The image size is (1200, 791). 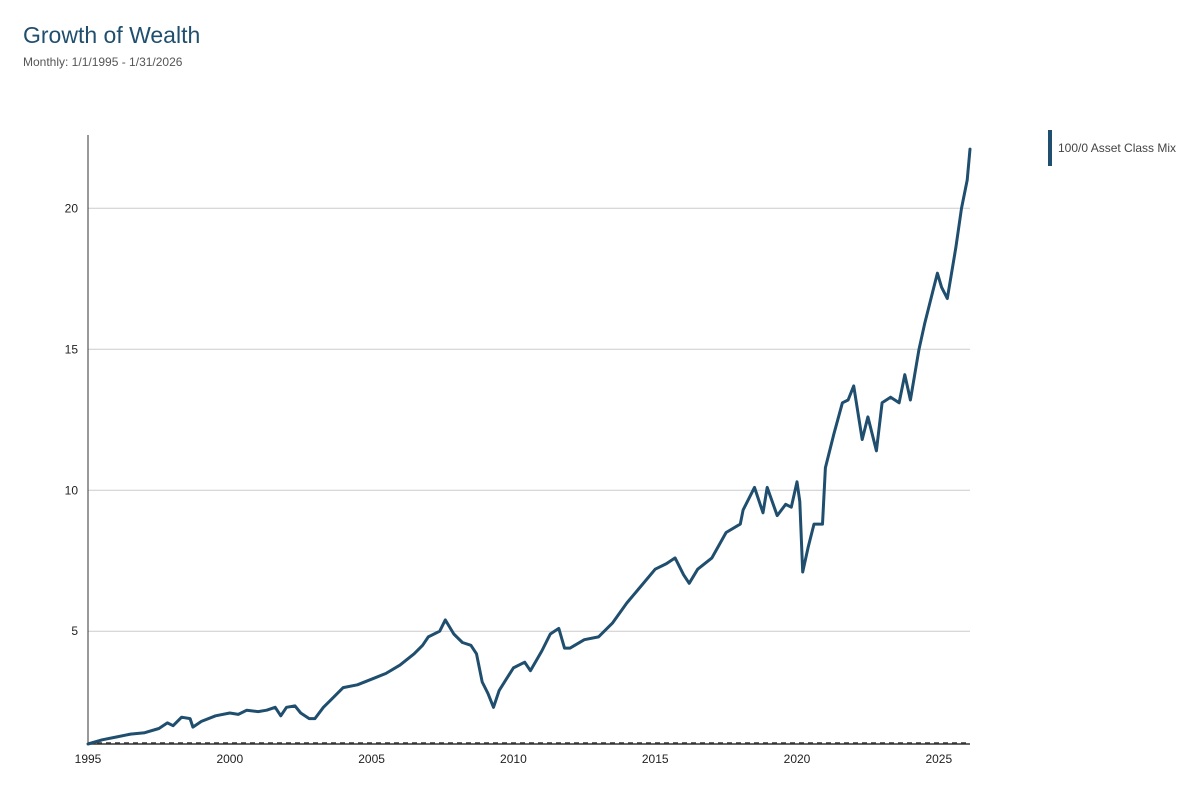 What do you see at coordinates (1117, 148) in the screenshot?
I see `legend-label: 100/0 Asset Class Mix` at bounding box center [1117, 148].